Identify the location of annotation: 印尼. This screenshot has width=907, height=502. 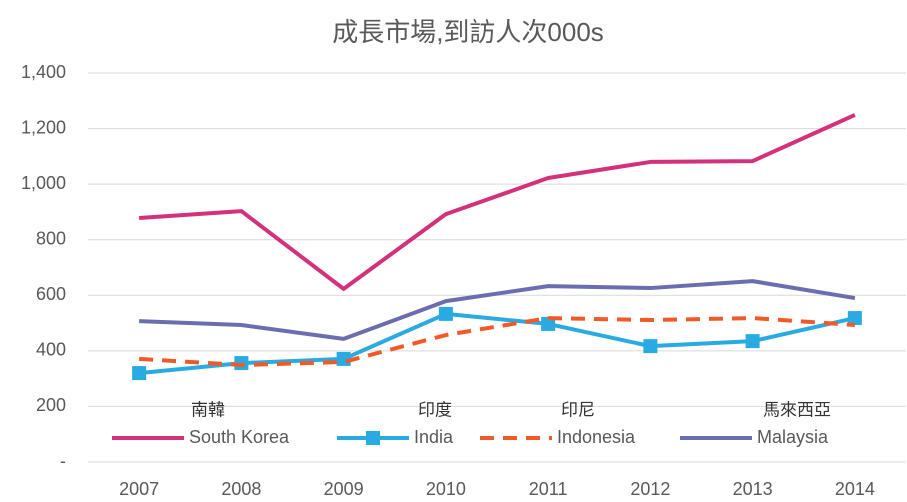
(578, 409).